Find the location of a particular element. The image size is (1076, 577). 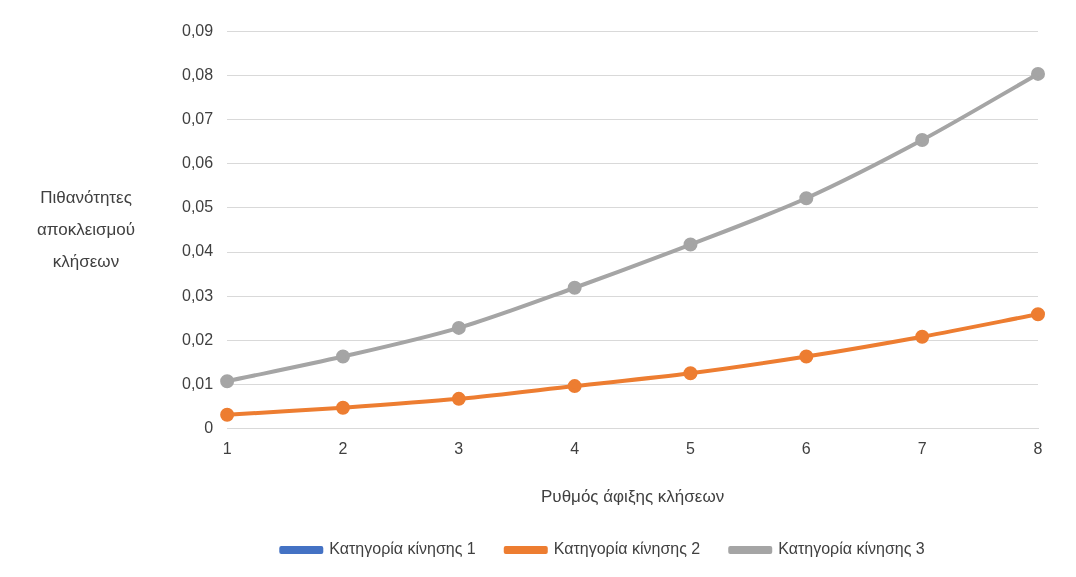

x-tick-label: 2 is located at coordinates (343, 449).